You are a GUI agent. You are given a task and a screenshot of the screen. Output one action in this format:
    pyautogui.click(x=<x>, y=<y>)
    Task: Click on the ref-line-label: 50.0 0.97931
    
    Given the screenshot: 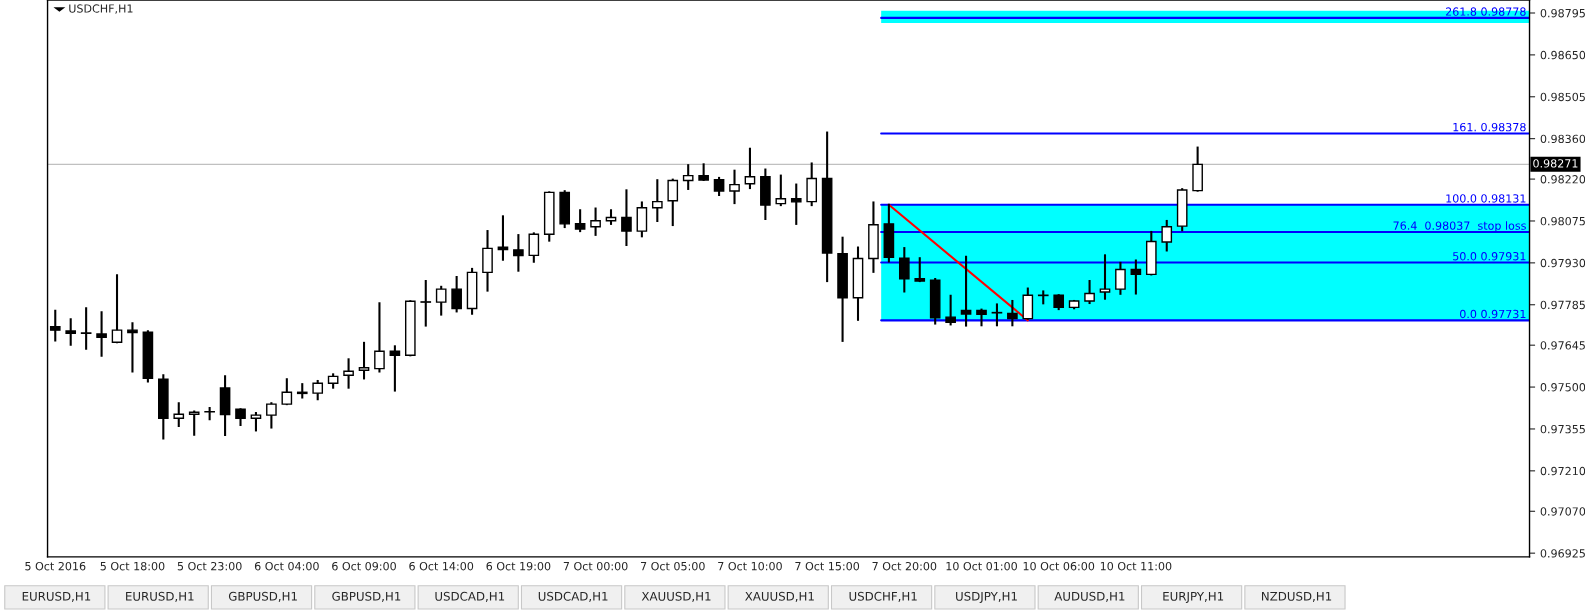 What is the action you would take?
    pyautogui.click(x=1489, y=256)
    